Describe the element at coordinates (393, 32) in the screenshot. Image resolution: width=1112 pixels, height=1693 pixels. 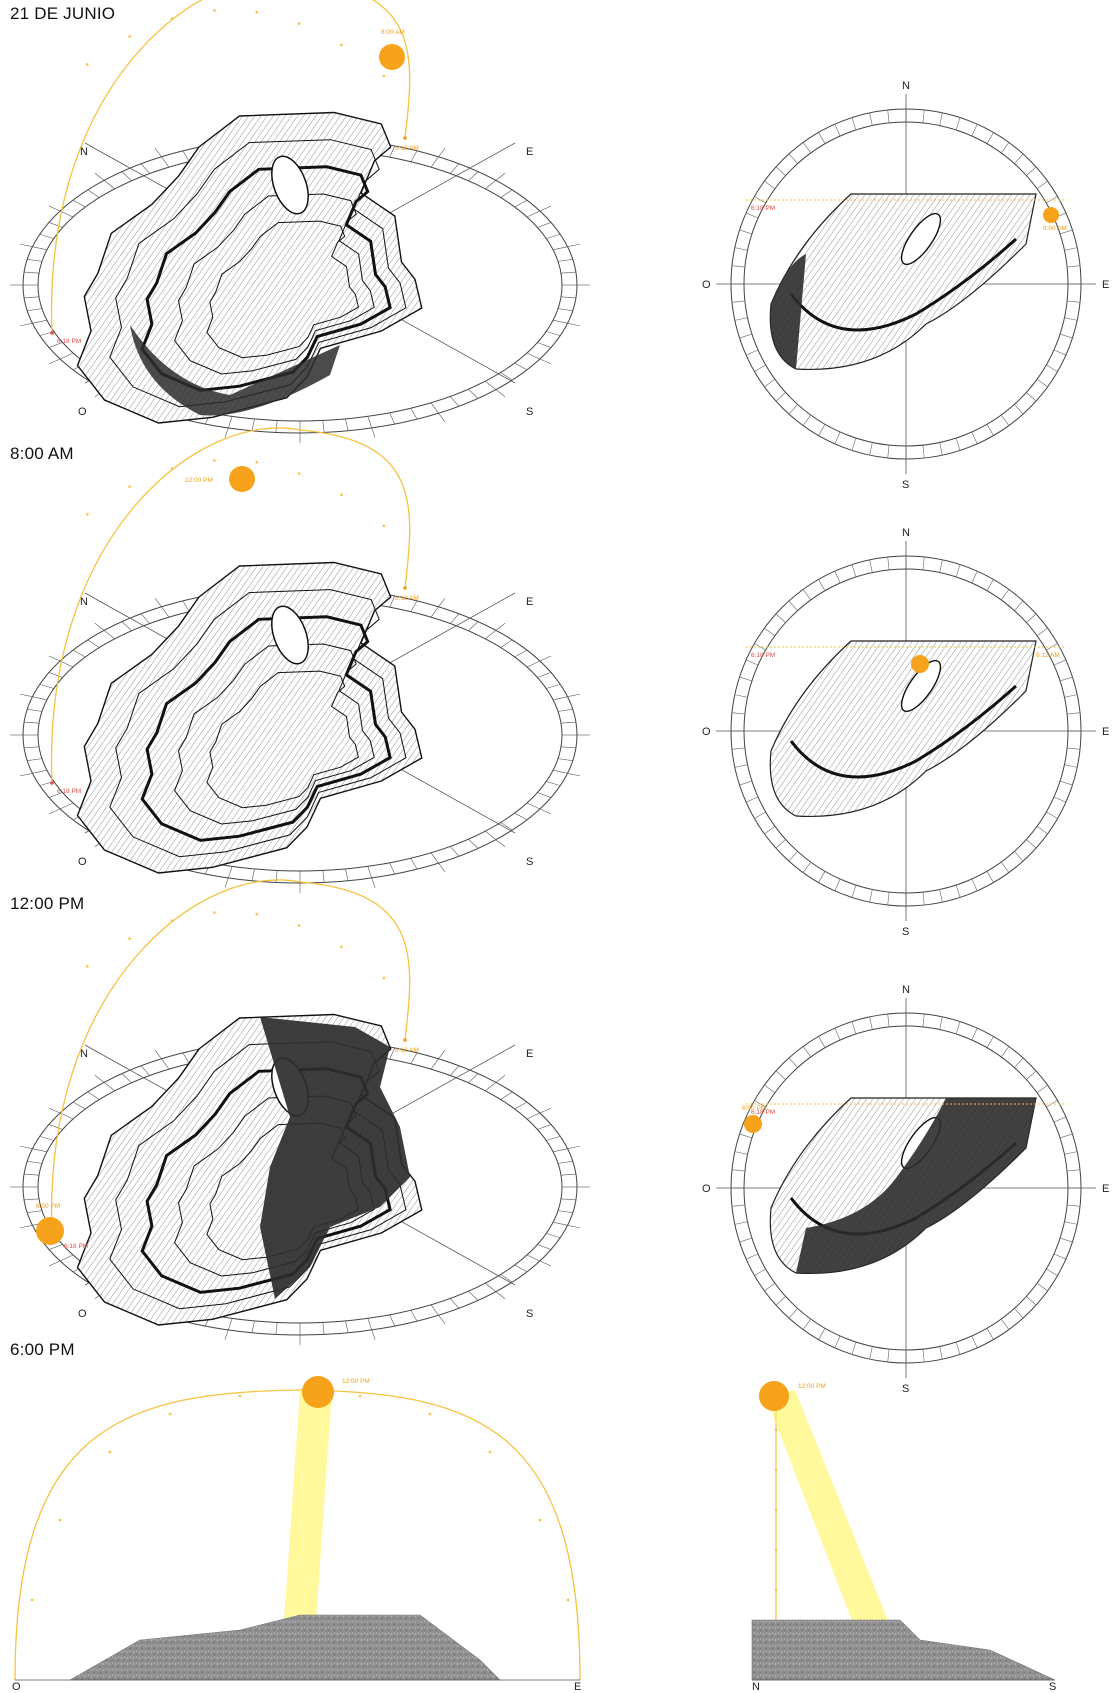
I see `sun-time-label: 8:00 AM` at that location.